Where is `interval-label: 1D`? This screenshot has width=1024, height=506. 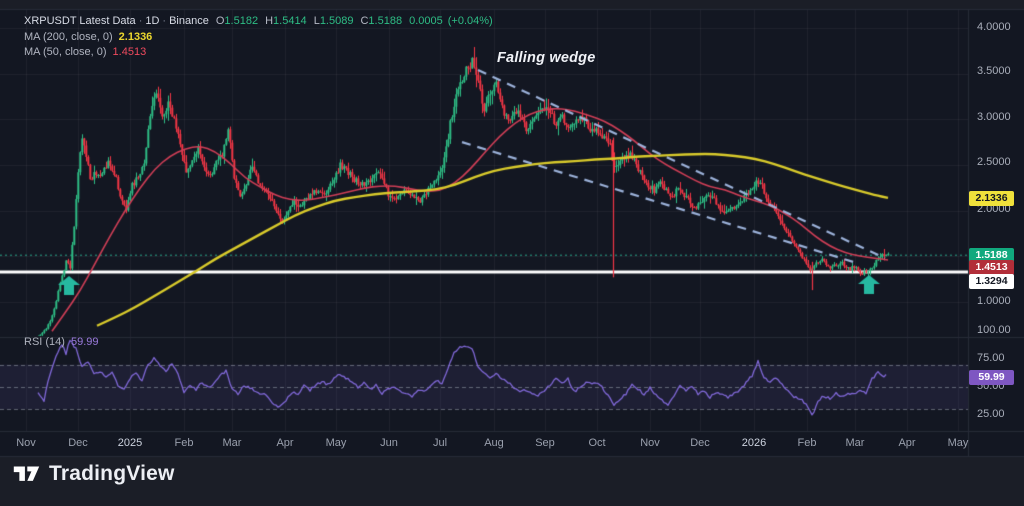
interval-label: 1D is located at coordinates (152, 21).